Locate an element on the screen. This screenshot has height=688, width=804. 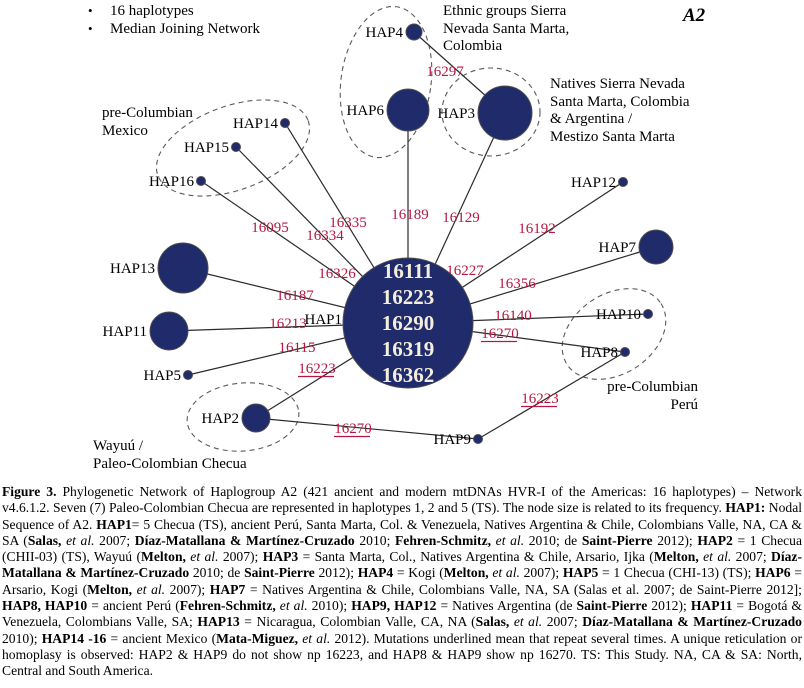
caption-segment: Figure 3. is located at coordinates (29, 491).